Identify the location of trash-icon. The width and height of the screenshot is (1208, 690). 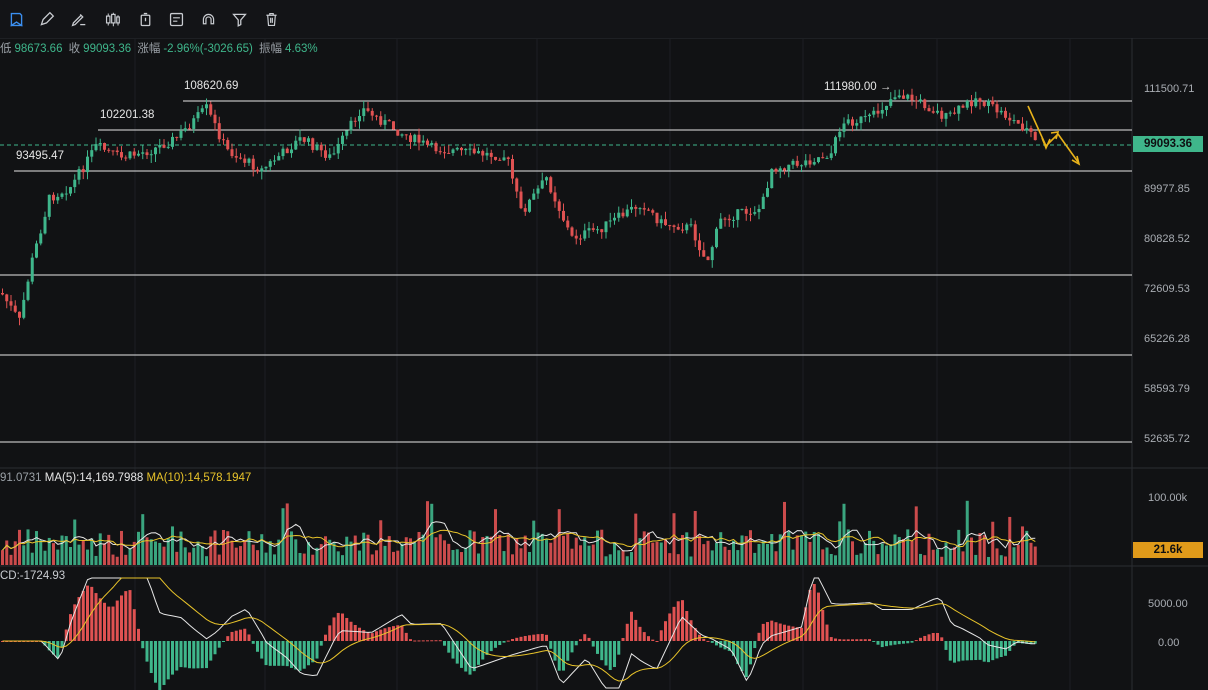
(271, 19).